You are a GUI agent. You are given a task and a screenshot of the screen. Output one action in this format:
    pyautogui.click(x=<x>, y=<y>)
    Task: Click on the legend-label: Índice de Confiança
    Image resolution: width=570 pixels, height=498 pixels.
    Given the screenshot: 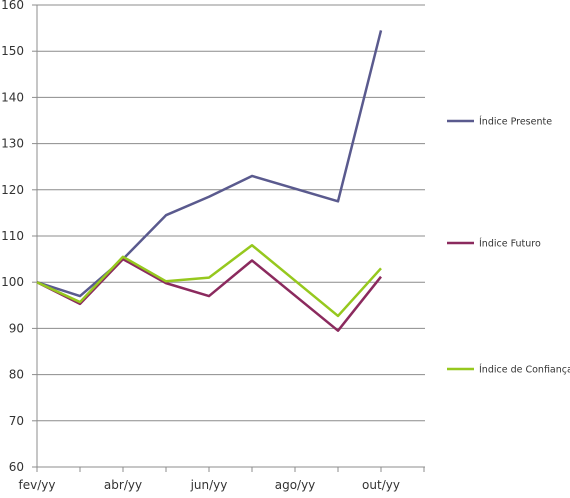 What is the action you would take?
    pyautogui.click(x=524, y=370)
    